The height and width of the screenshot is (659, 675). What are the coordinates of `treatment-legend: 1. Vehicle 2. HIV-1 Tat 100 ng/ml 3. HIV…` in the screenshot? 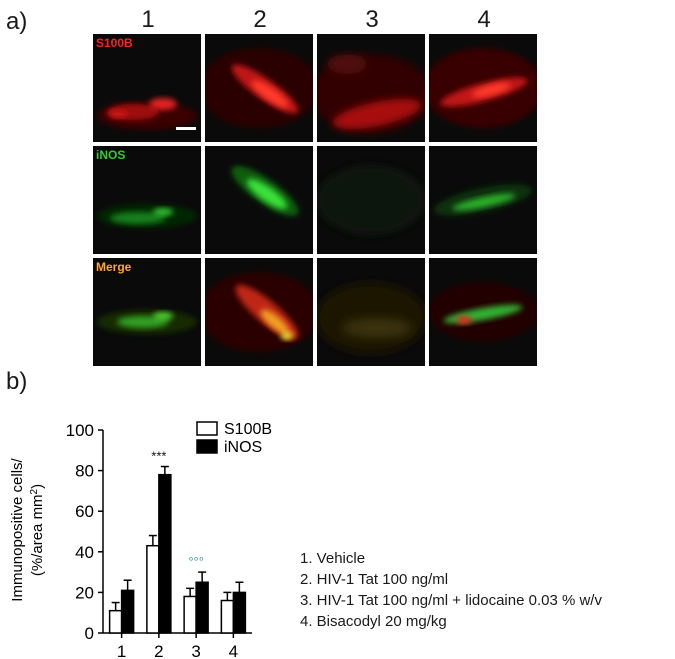 It's located at (451, 590).